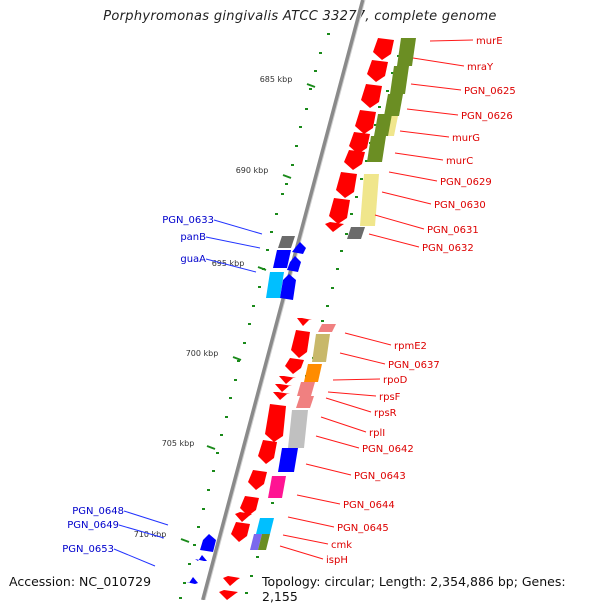 This screenshot has height=604, width=600. What do you see at coordinates (388, 449) in the screenshot?
I see `gene-label: PGN_0642` at bounding box center [388, 449].